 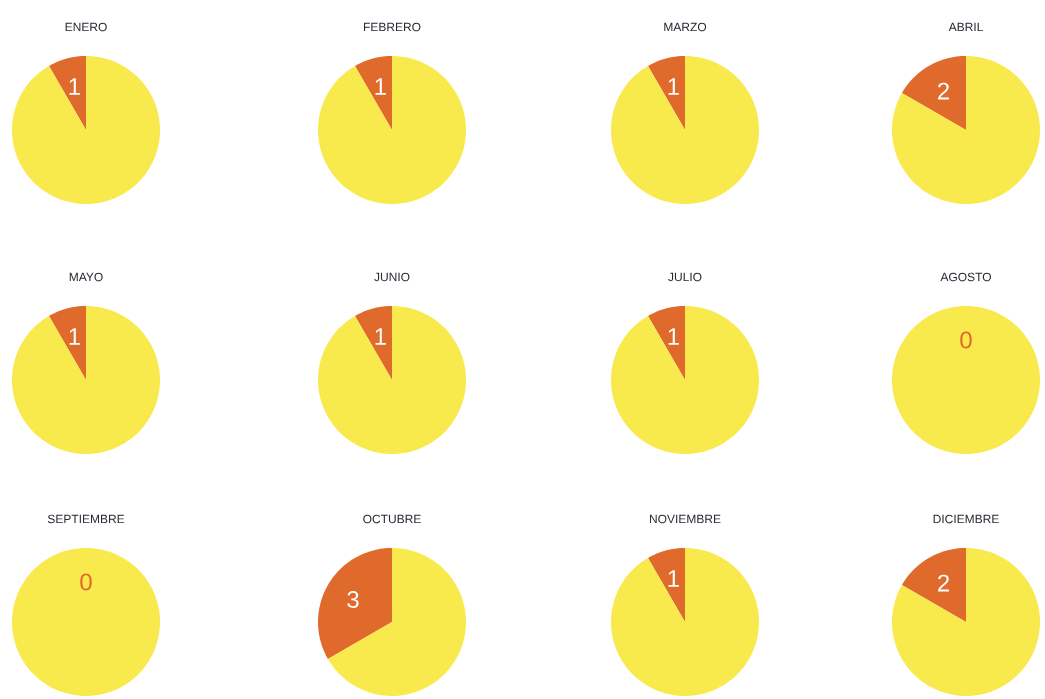 I want to click on chart-title: OCTUBRE, so click(x=392, y=519).